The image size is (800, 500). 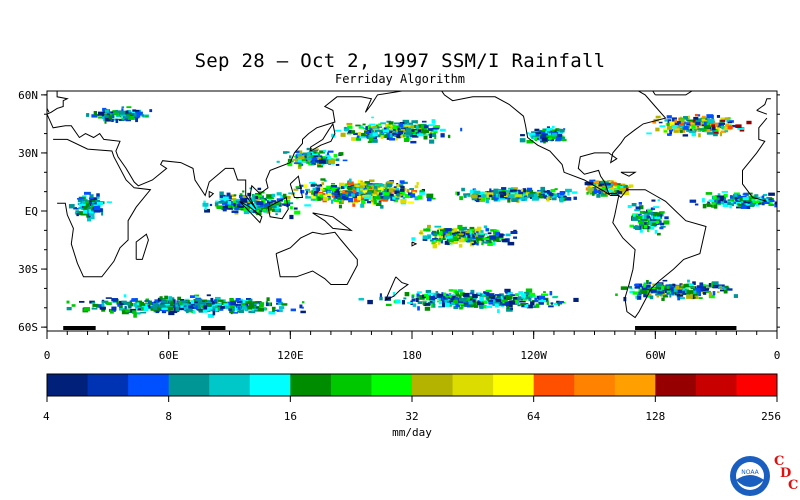 What do you see at coordinates (412, 346) in the screenshot?
I see `longitude-axis: 0 60E 120E 180 120W 60W 0` at bounding box center [412, 346].